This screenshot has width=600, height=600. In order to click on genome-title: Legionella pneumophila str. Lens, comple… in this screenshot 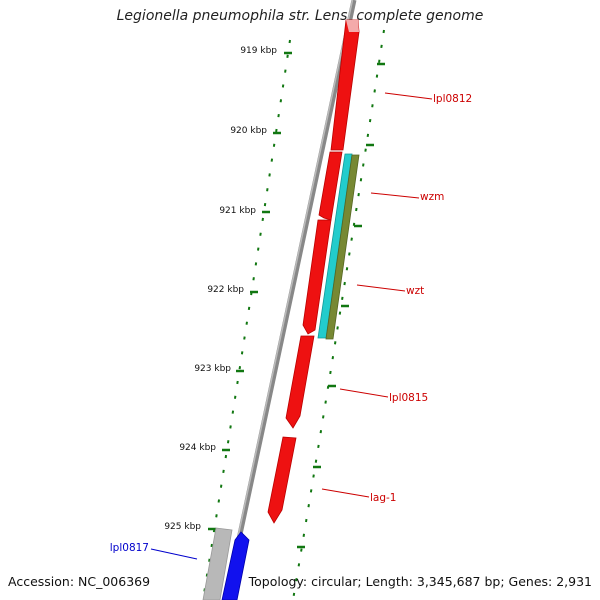, I will do `click(300, 16)`.